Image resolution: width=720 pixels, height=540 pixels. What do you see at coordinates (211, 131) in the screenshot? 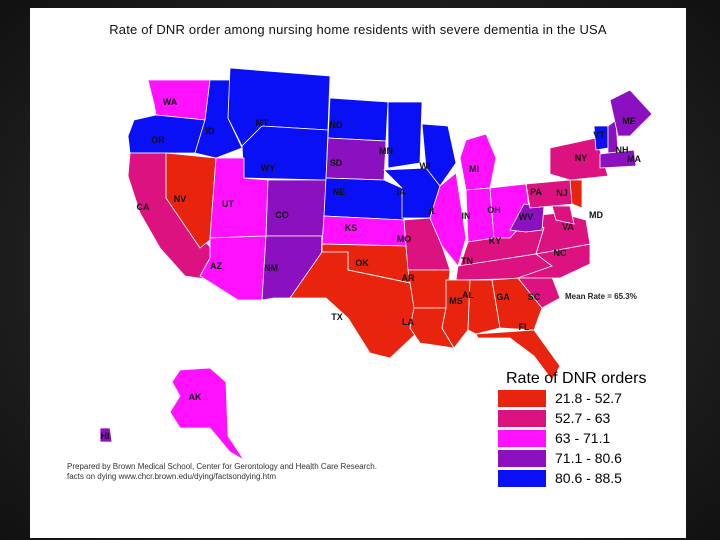
I see `state-label-id: ID` at bounding box center [211, 131].